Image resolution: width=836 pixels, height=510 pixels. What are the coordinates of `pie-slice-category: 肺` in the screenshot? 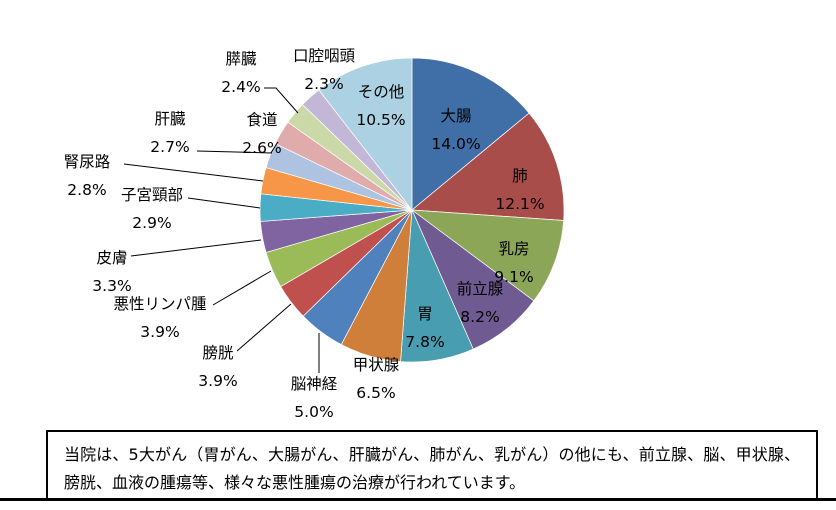 It's located at (520, 176).